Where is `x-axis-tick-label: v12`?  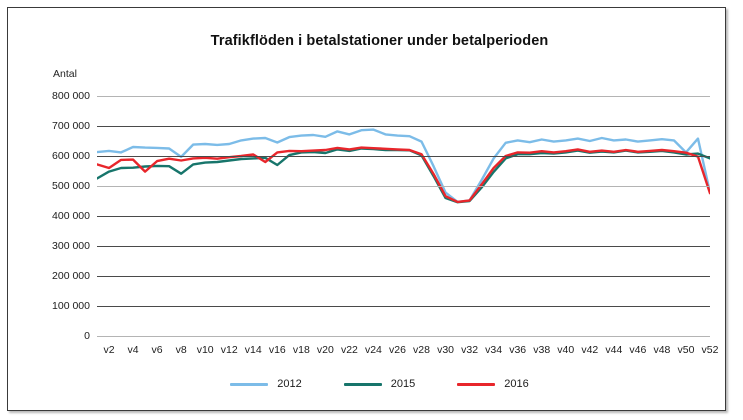
x-axis-tick-label: v12 is located at coordinates (229, 350).